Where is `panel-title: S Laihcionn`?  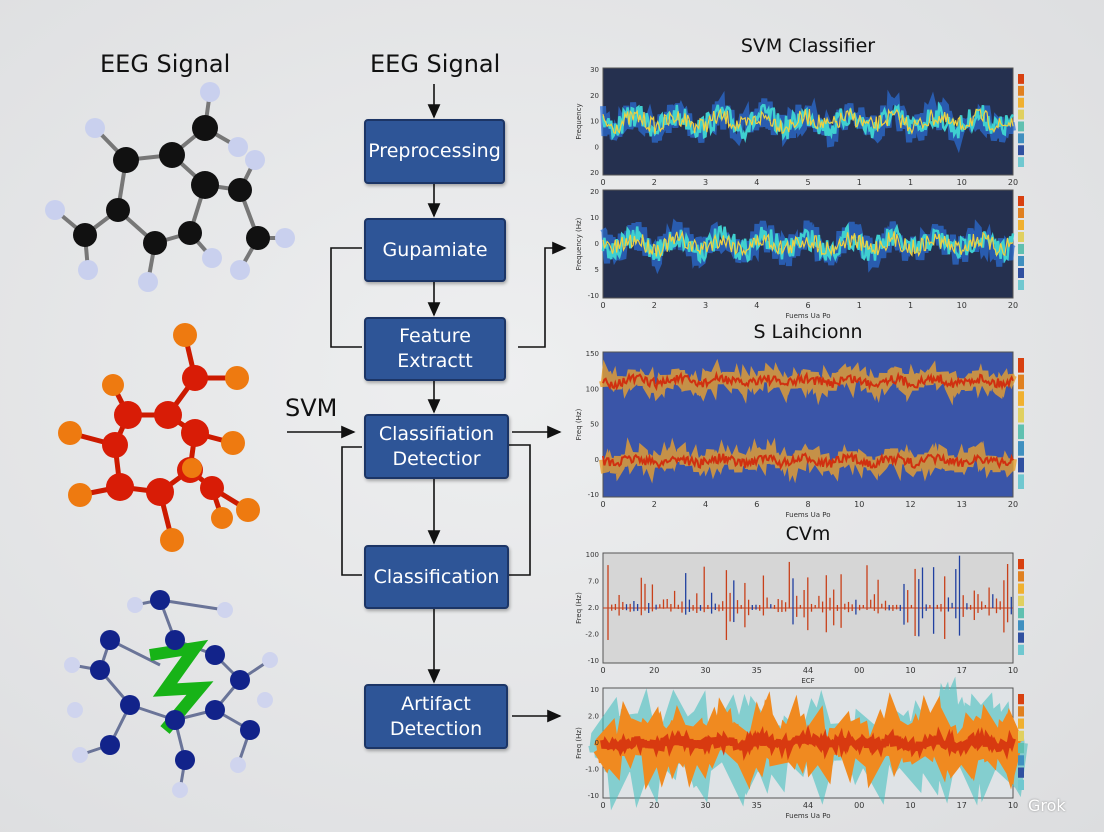 panel-title: S Laihcionn is located at coordinates (807, 332).